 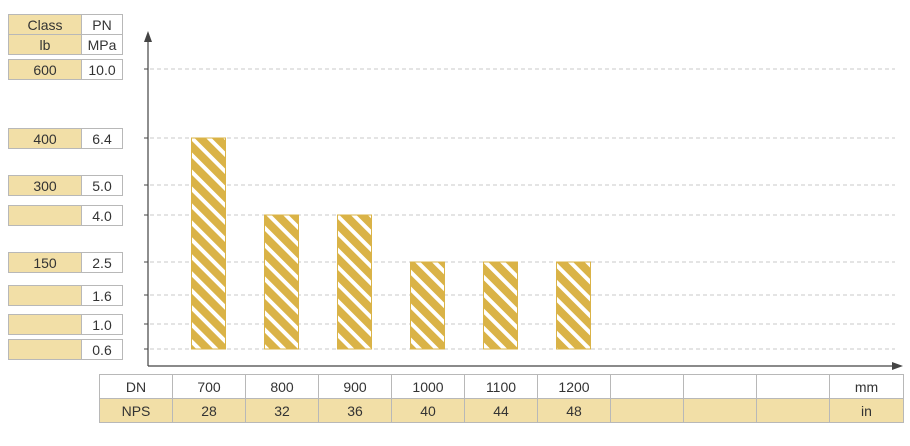 What do you see at coordinates (501, 386) in the screenshot?
I see `dn-tick-label: 1100` at bounding box center [501, 386].